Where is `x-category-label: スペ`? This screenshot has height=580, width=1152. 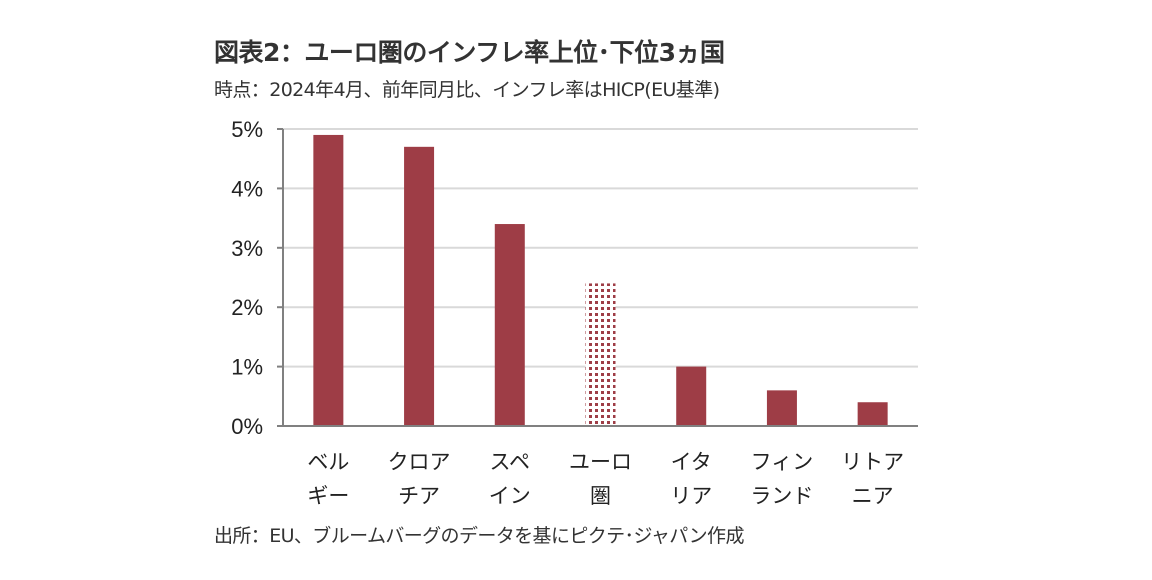 x-category-label: スペ is located at coordinates (510, 462).